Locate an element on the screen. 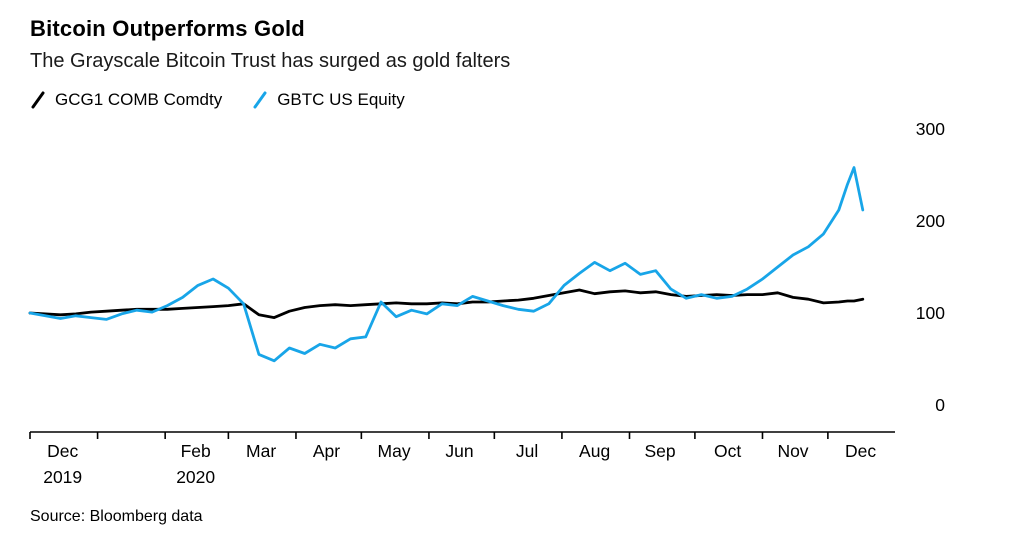 This screenshot has width=1018, height=559. legend-item-gcg1: GCG1 COMB Comdty is located at coordinates (126, 100).